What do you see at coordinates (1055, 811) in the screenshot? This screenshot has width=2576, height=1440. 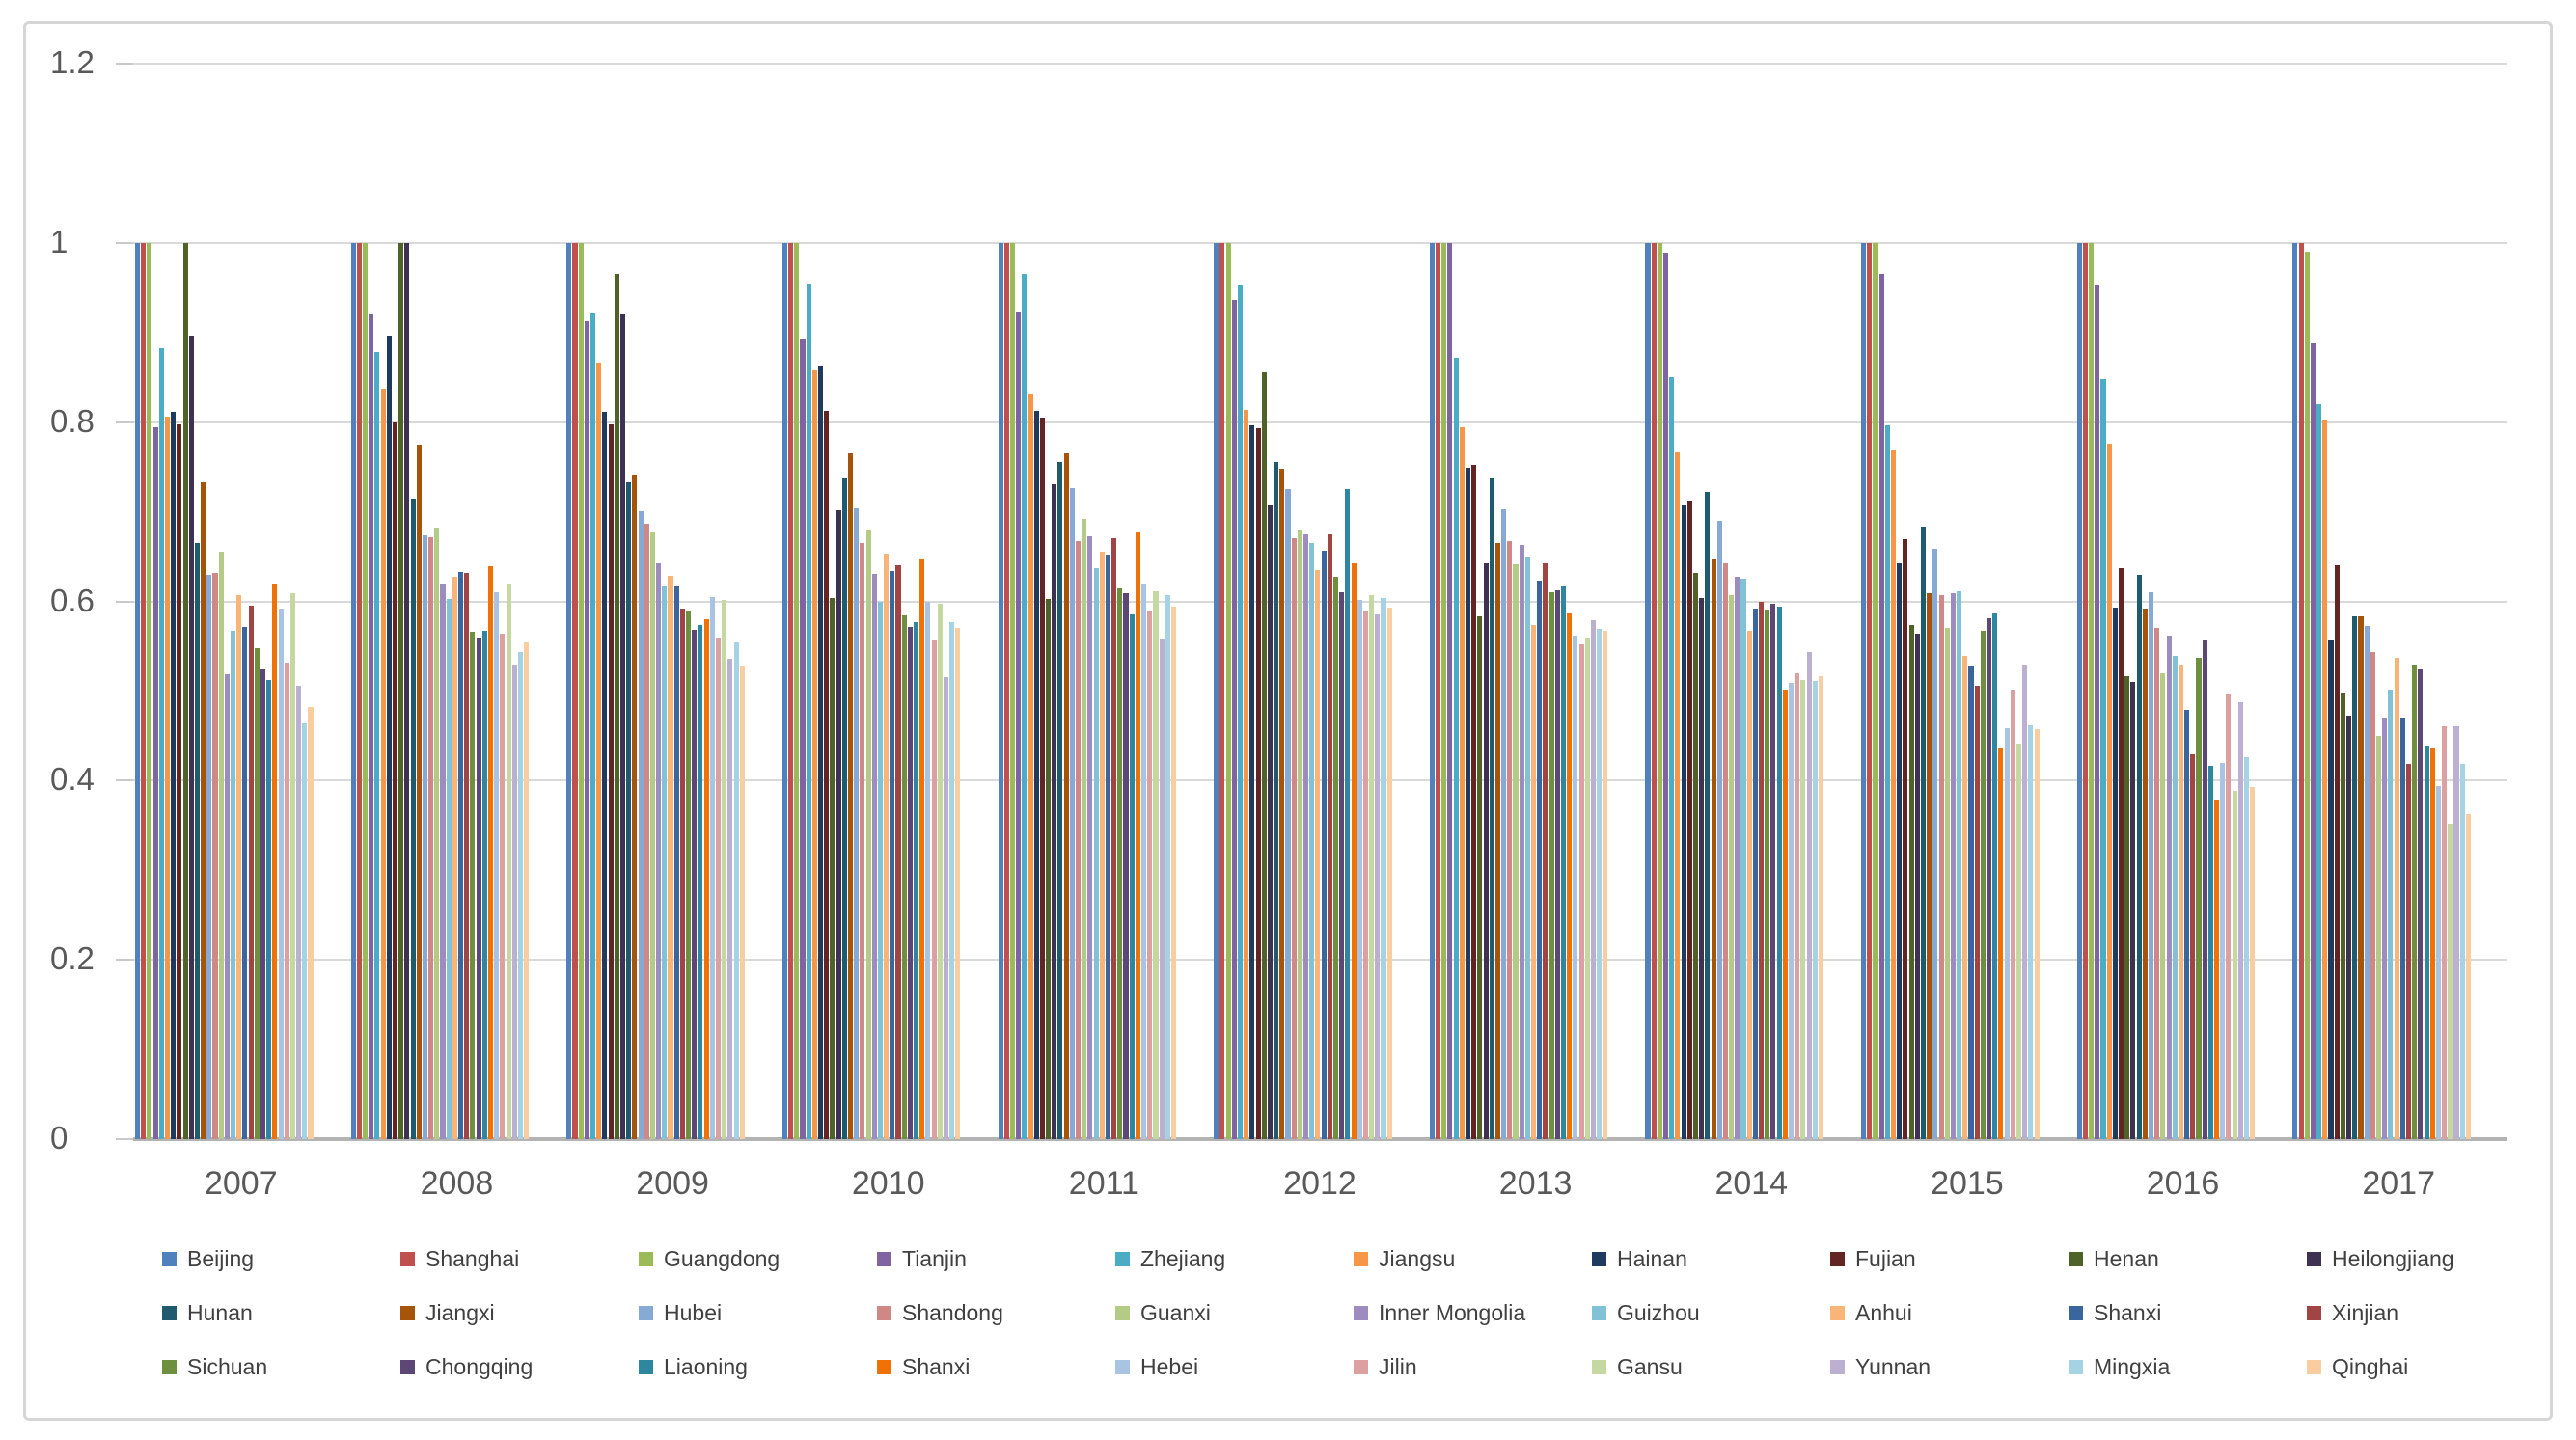 I see `bar-heilongjiang-2011` at bounding box center [1055, 811].